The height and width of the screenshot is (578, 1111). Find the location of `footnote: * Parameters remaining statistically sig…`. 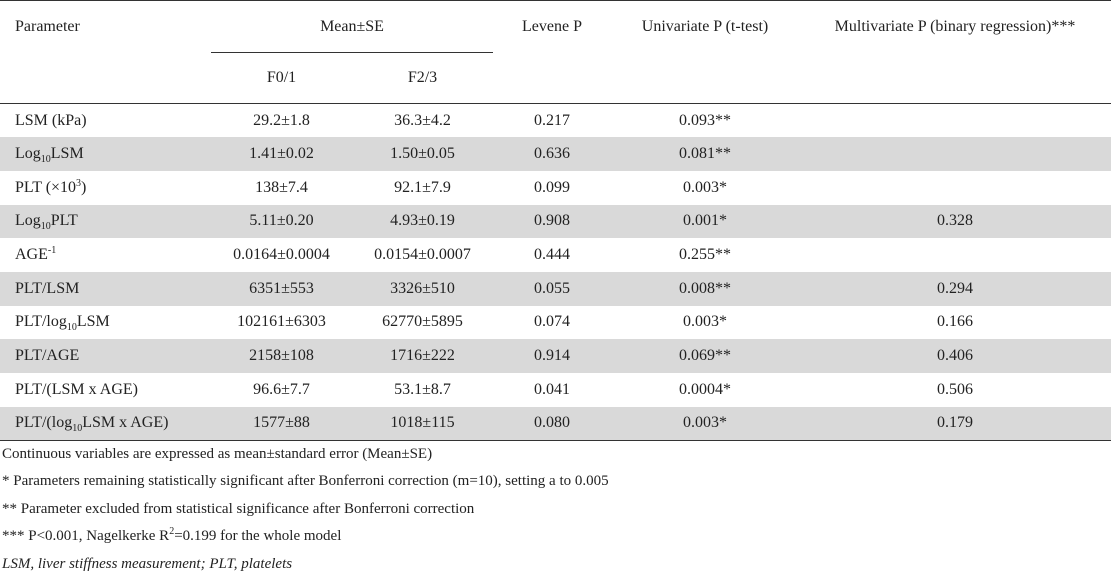

footnote: * Parameters remaining statistically sig… is located at coordinates (305, 481).